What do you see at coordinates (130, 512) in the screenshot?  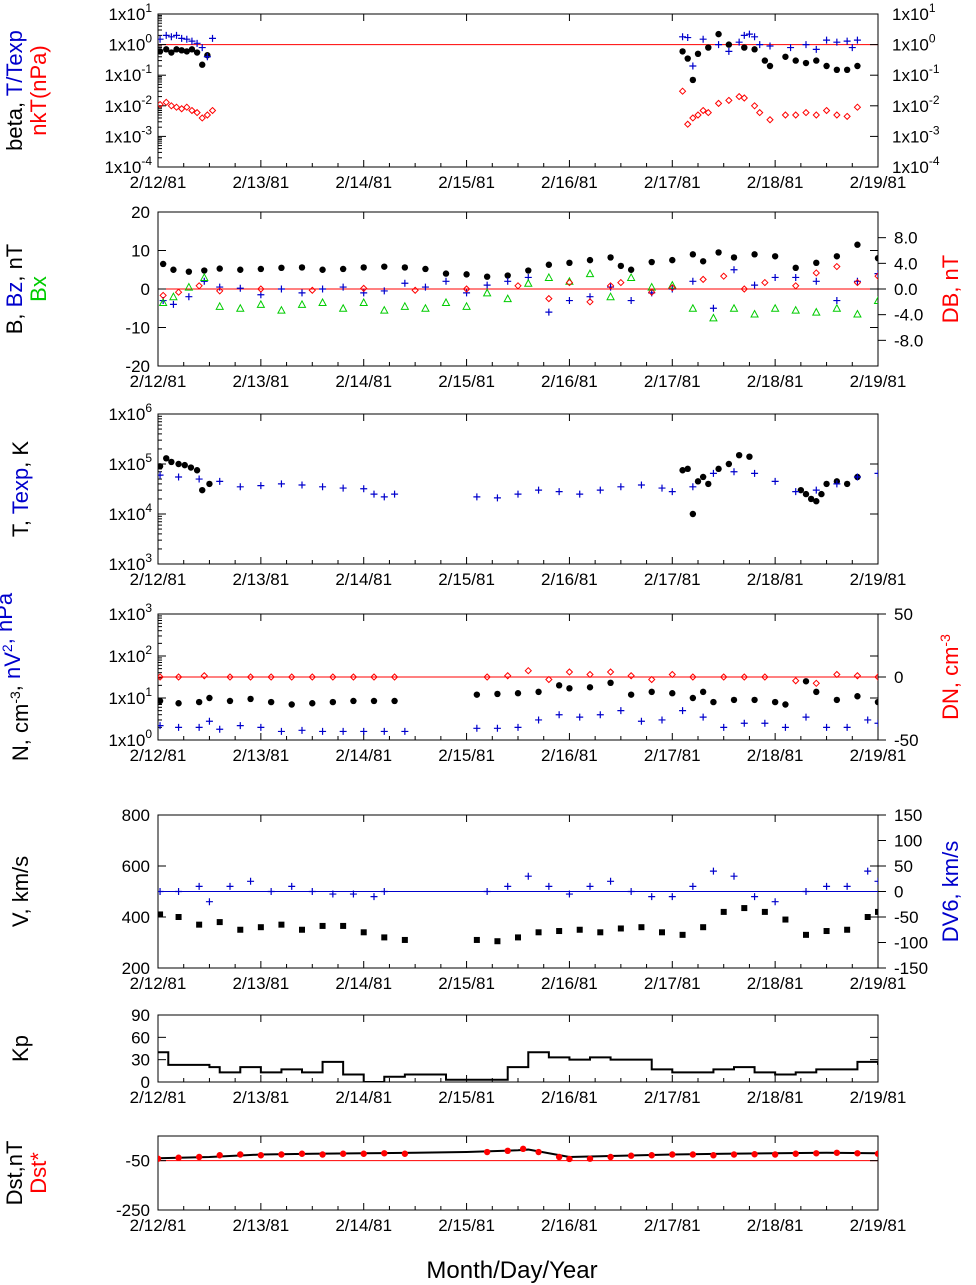 I see `y-tick-label: 1x10⁴` at bounding box center [130, 512].